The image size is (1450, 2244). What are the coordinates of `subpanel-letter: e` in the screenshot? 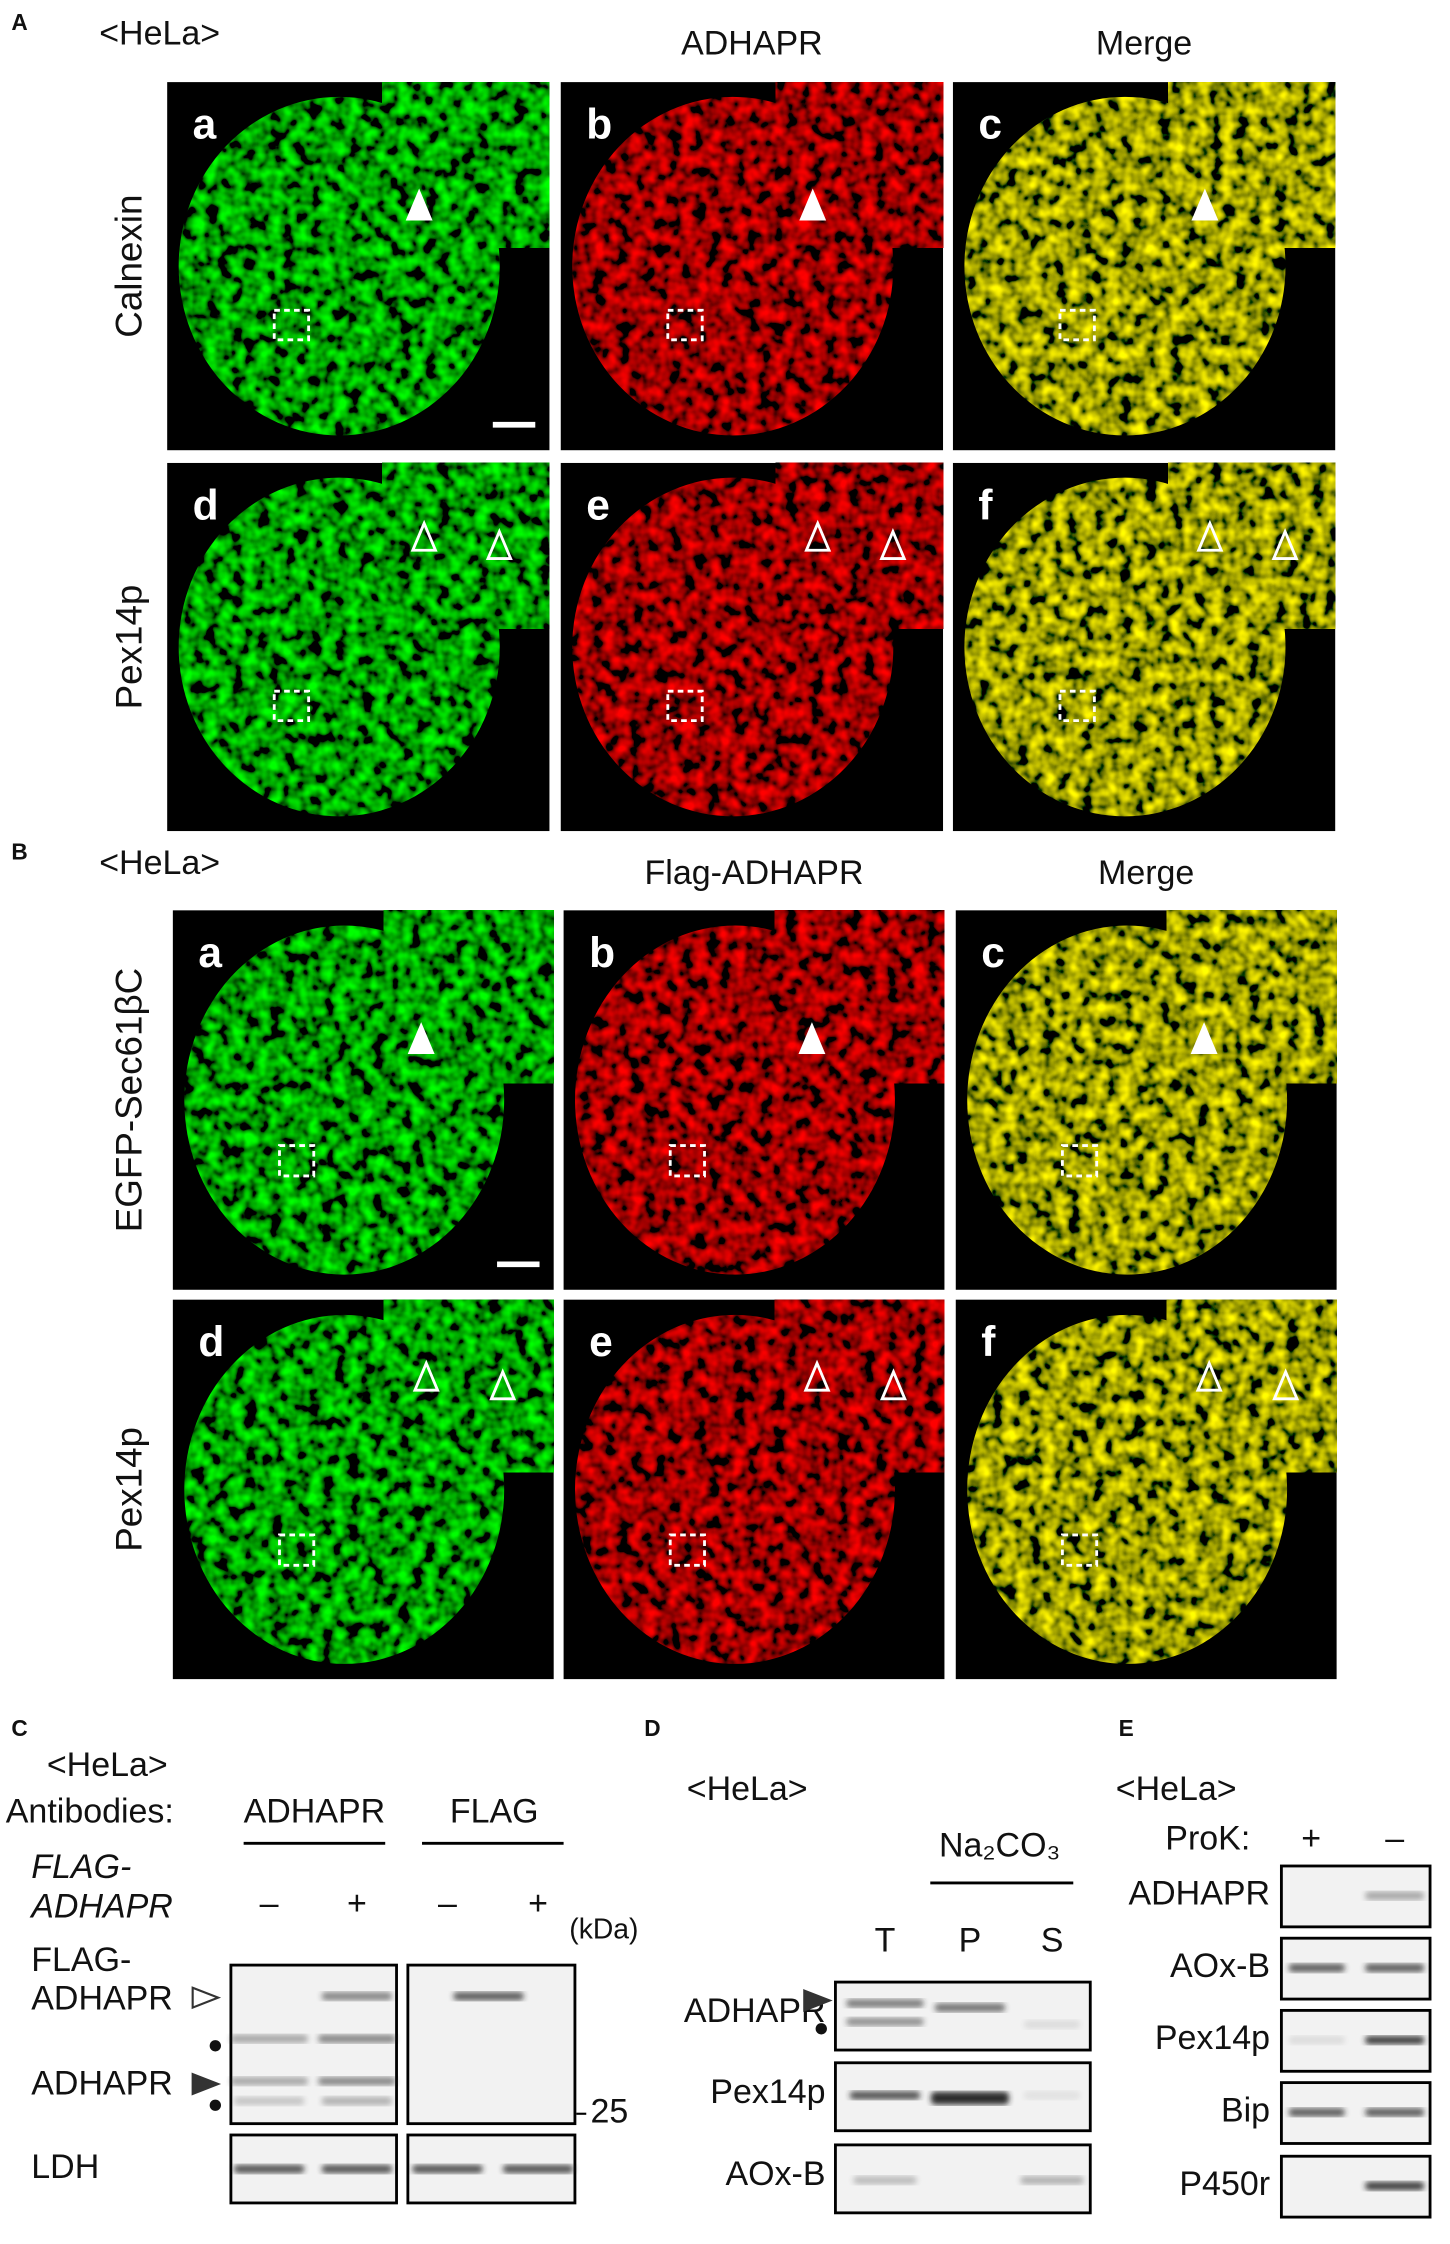 It's located at (598, 504).